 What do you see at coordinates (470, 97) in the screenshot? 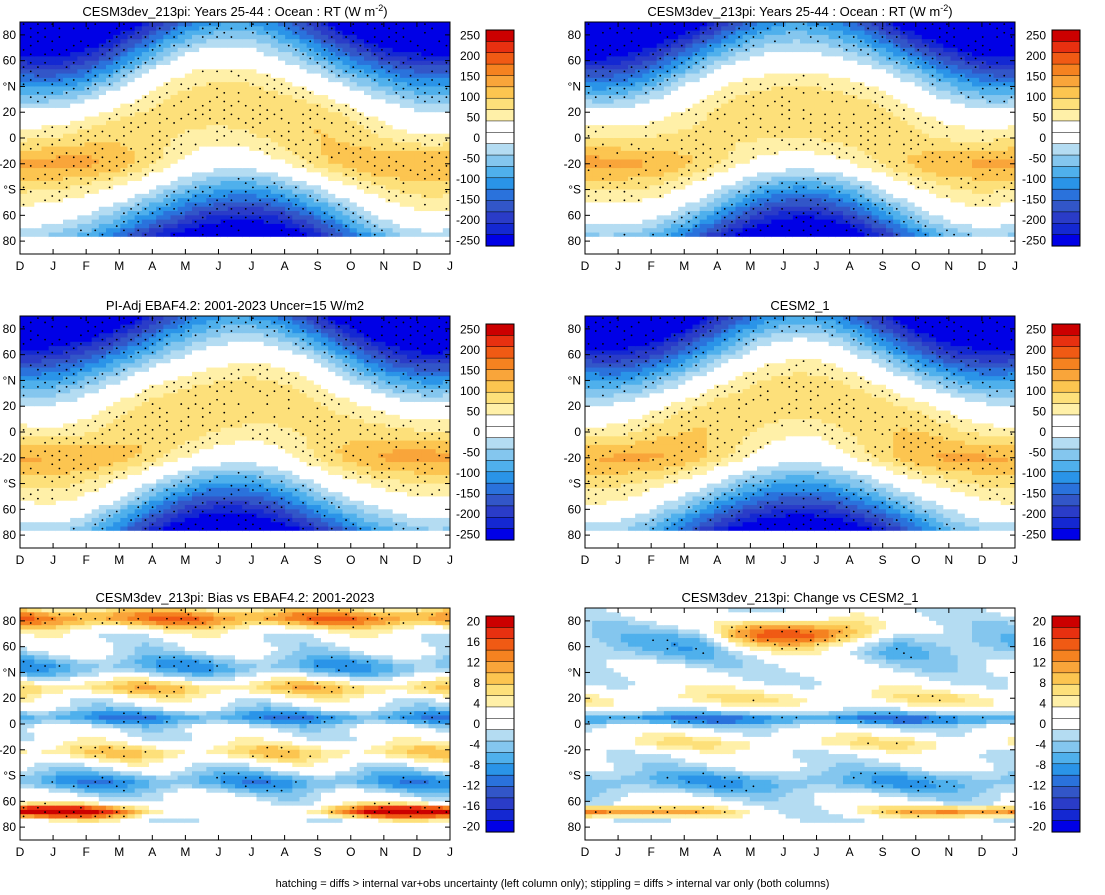
I see `colorbar-label: 100` at bounding box center [470, 97].